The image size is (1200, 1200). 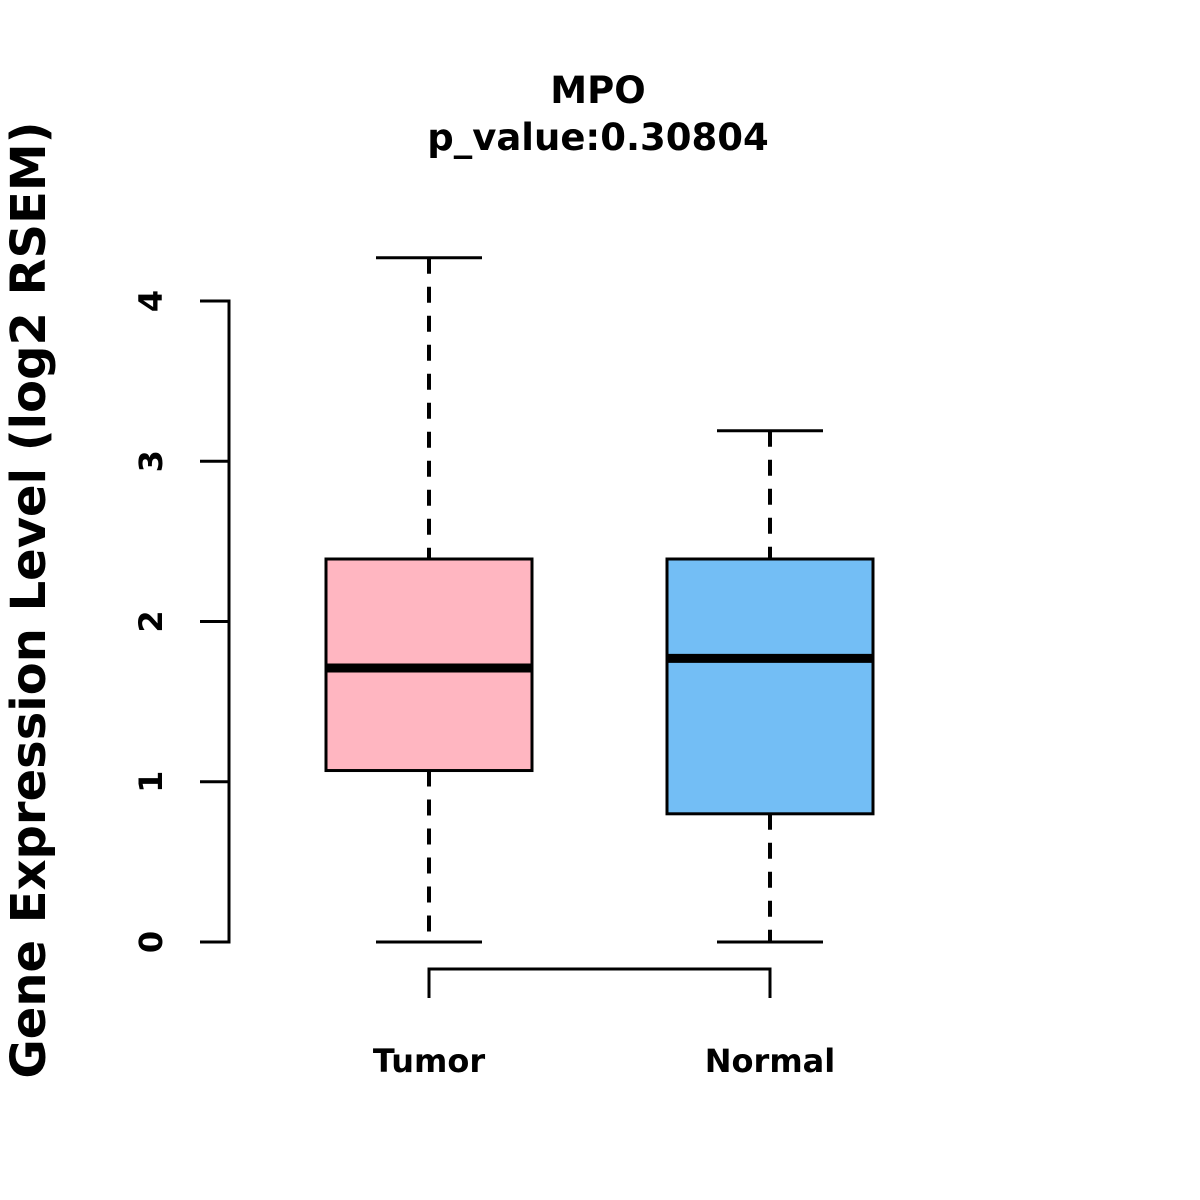 I want to click on iqr-box, so click(x=770, y=686).